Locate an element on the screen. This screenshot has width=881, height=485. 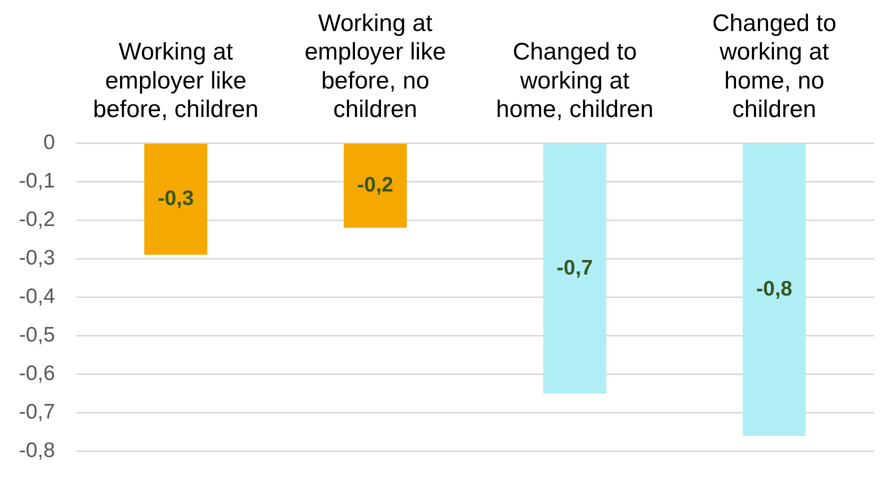
y-tick-label: -0,8 is located at coordinates (36, 450).